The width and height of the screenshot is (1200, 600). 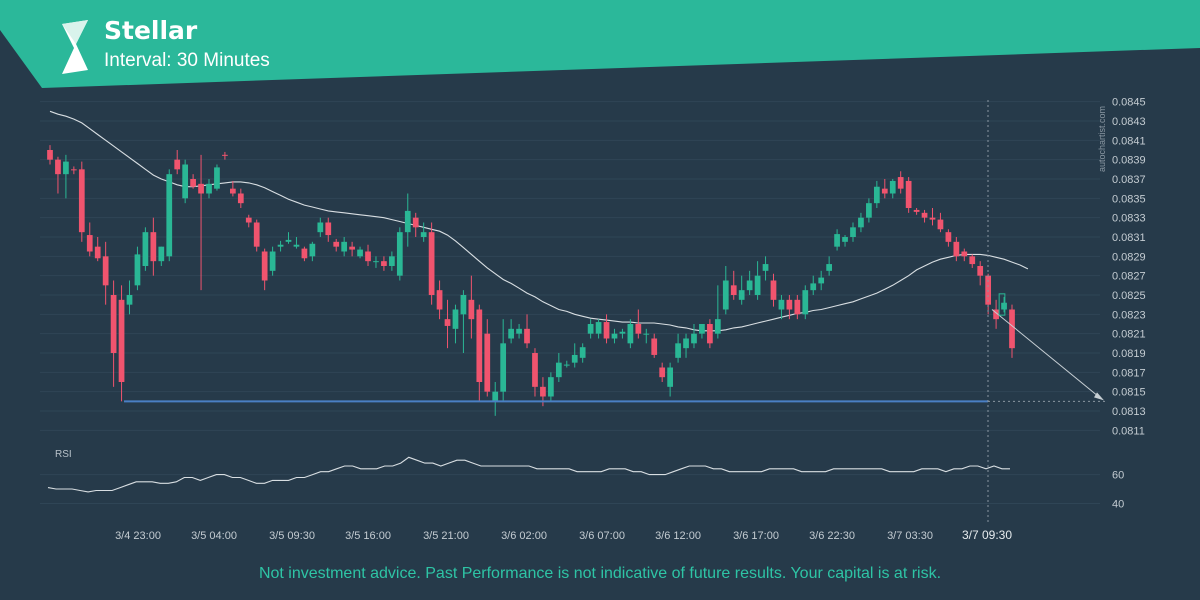 What do you see at coordinates (446, 536) in the screenshot?
I see `time-tick-label: 3/5 21:00` at bounding box center [446, 536].